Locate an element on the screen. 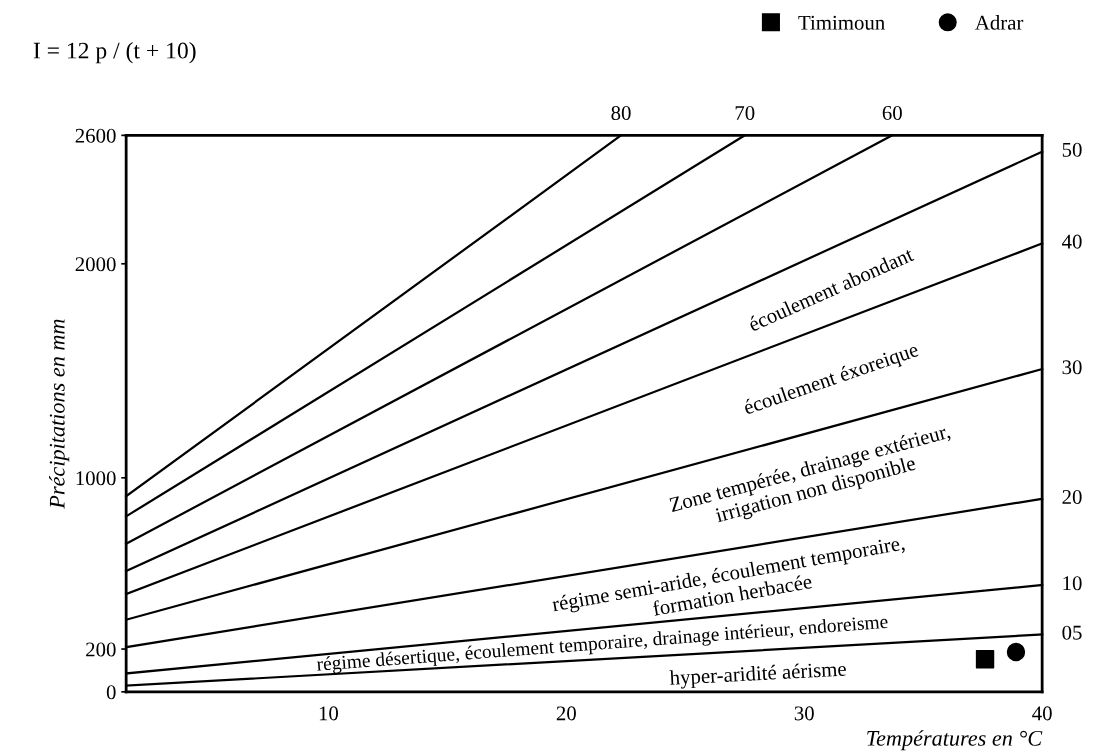  series-label: 40 is located at coordinates (1072, 241).